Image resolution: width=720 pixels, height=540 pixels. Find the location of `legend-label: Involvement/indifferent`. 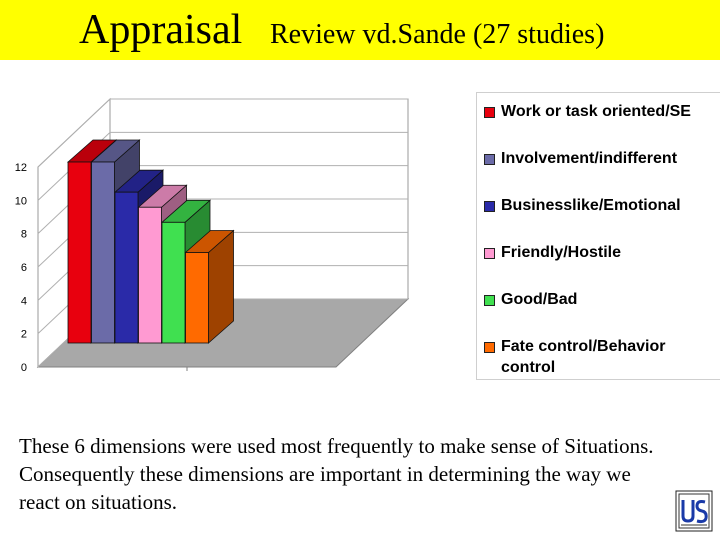

legend-label: Involvement/indifferent is located at coordinates (589, 158).